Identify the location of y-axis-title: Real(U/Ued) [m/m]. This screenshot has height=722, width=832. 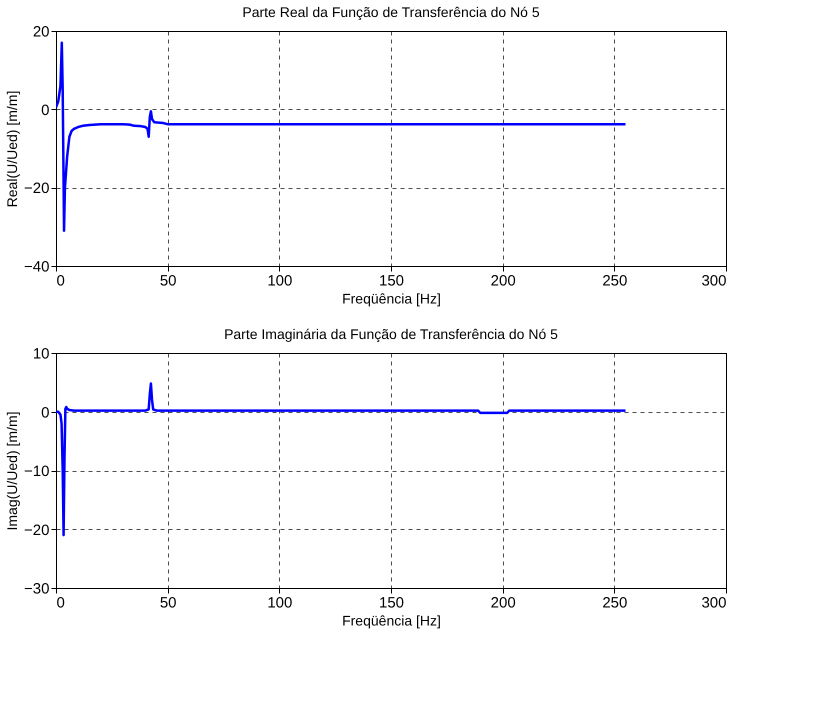
(12, 149).